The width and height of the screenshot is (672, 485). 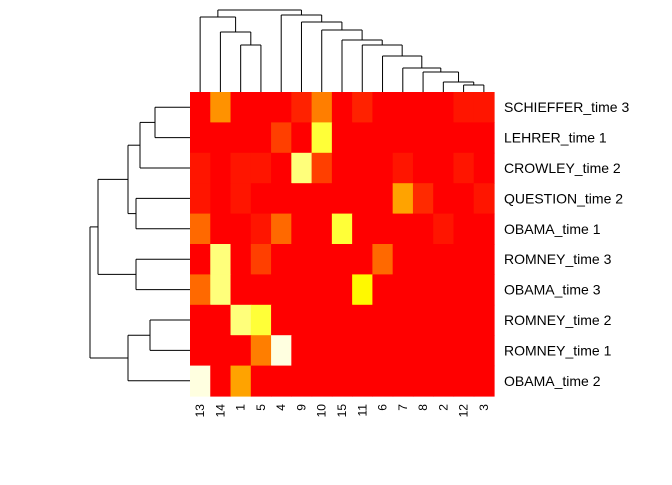 I want to click on column-label: 7, so click(x=403, y=407).